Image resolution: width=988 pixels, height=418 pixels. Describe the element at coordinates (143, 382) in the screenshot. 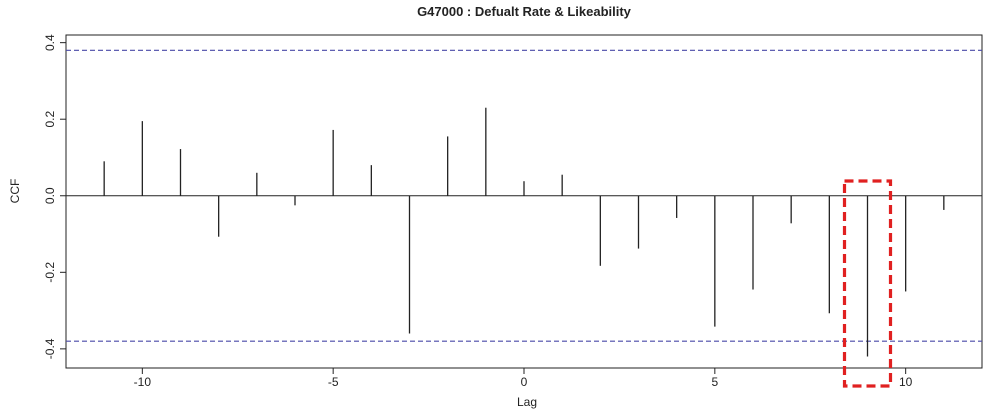

I see `x-tick-label: -10` at that location.